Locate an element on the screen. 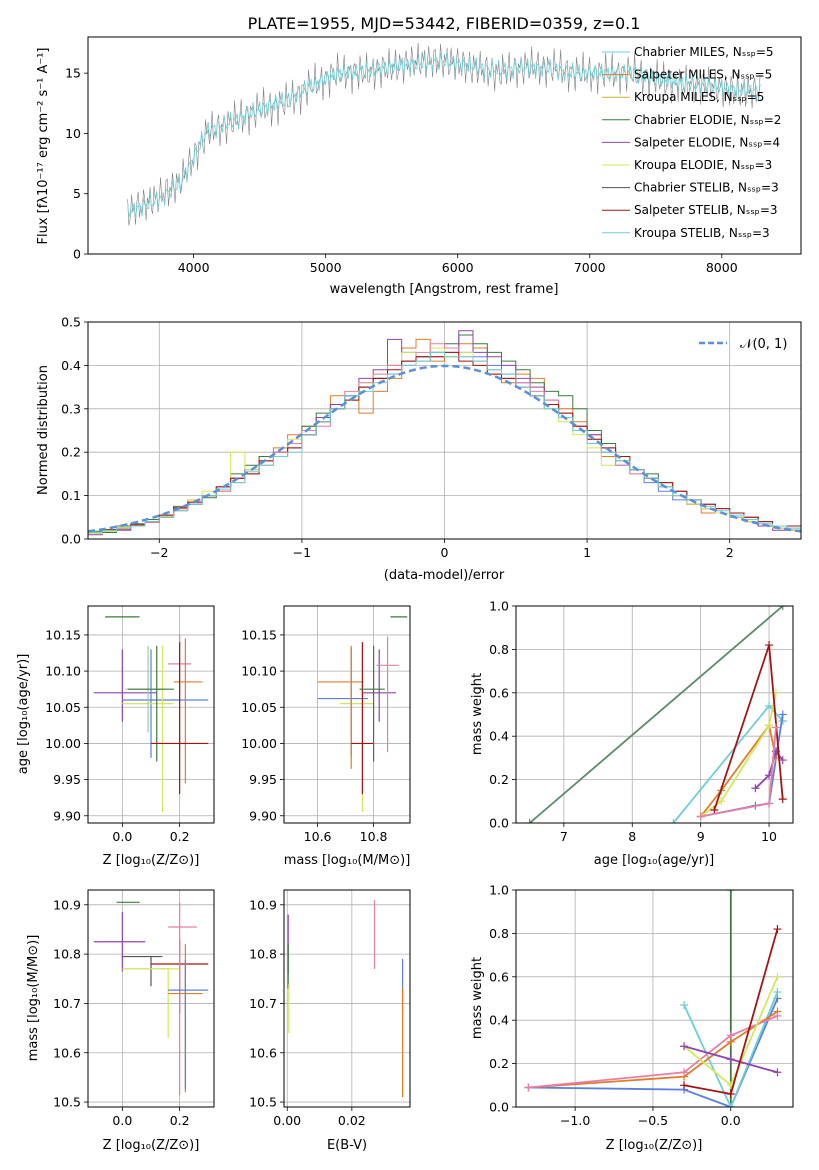  age-z-y-ticks: 9.90 9.95 10.00 10.05 10.10 10.15 is located at coordinates (66, 725).